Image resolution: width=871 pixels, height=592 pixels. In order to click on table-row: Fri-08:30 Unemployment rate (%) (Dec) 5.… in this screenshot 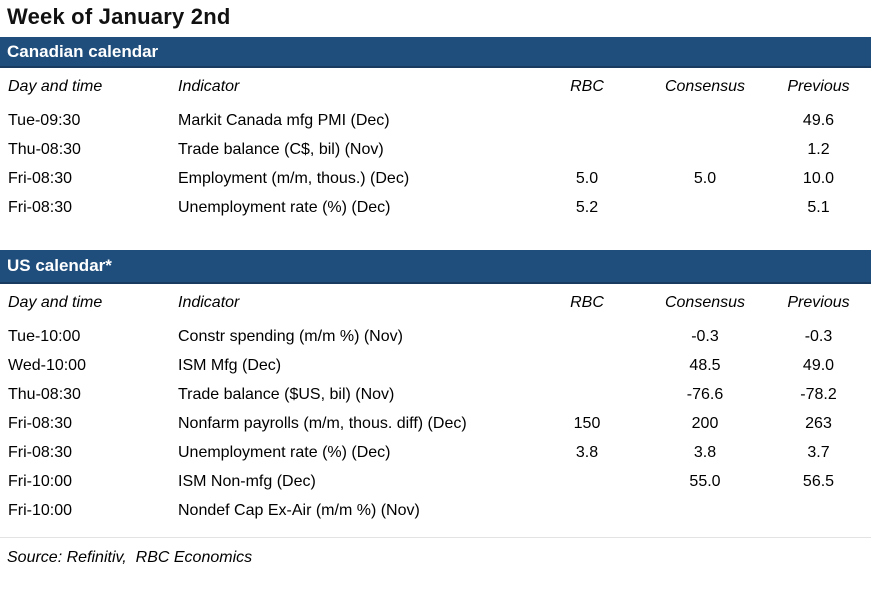, I will do `click(435, 207)`.